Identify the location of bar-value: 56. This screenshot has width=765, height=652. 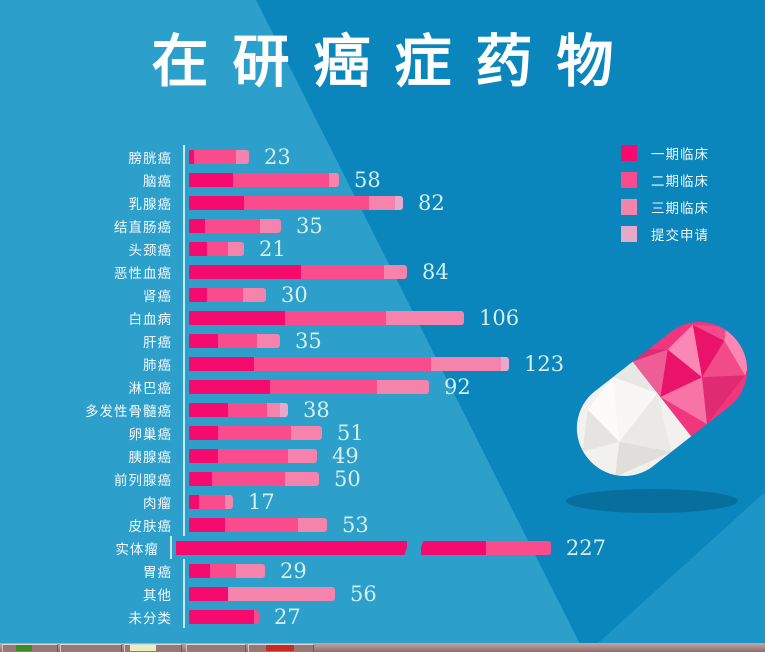
(363, 593).